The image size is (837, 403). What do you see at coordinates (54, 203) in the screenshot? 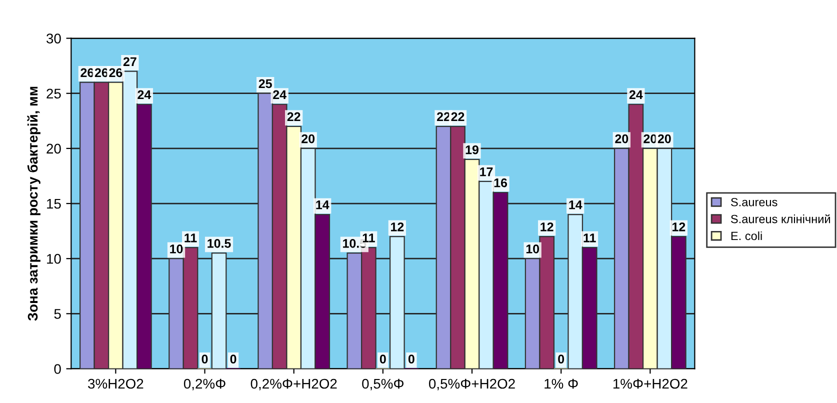
I see `y-tick-label: 15` at bounding box center [54, 203].